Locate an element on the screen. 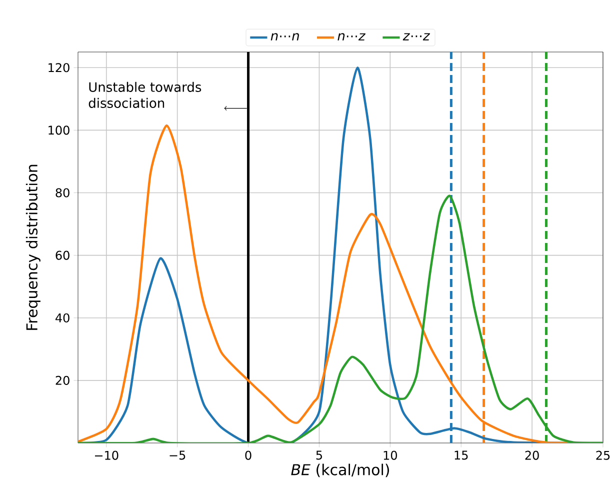  legend-label: n⋯n is located at coordinates (284, 36).